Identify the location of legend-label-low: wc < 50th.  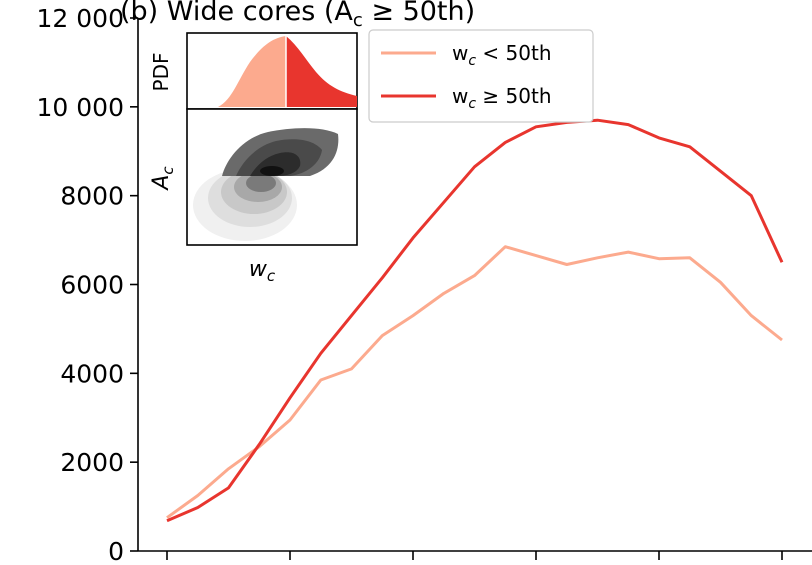
(502, 55).